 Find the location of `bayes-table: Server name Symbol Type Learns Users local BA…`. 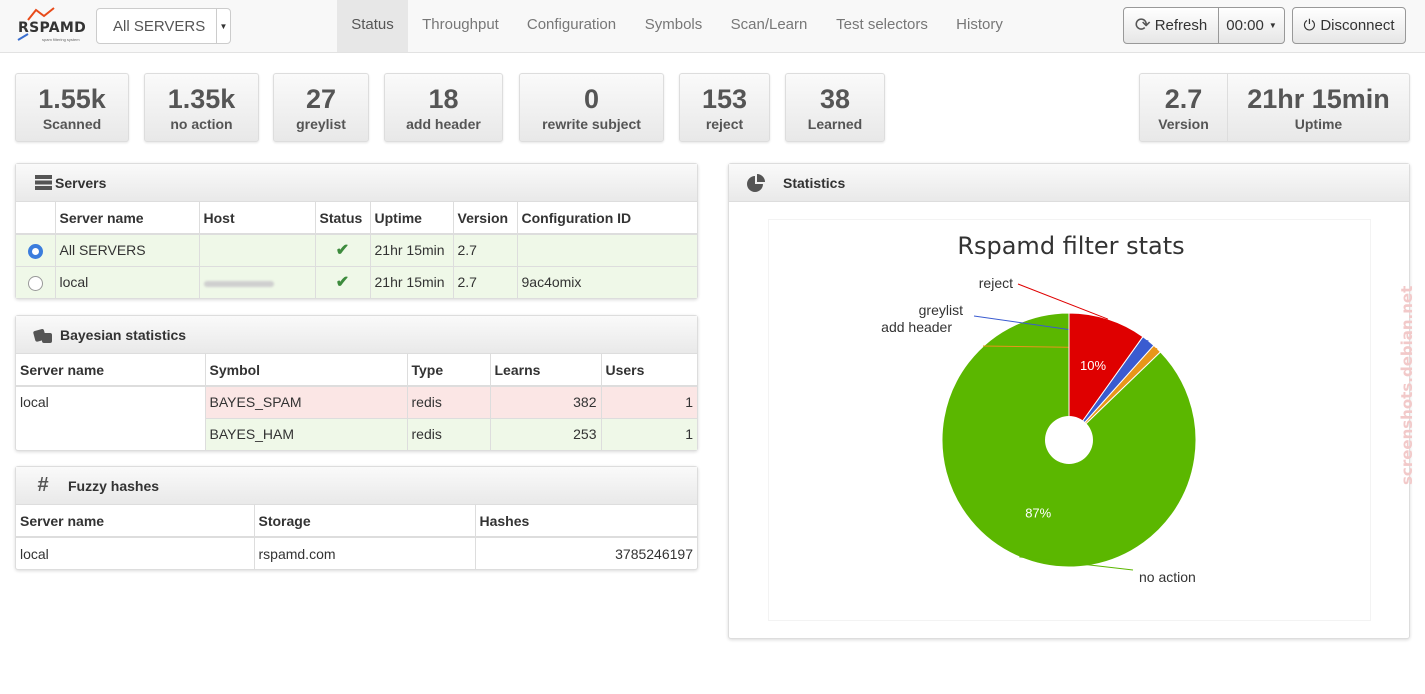

bayes-table: Server name Symbol Type Learns Users local BA… is located at coordinates (356, 402).